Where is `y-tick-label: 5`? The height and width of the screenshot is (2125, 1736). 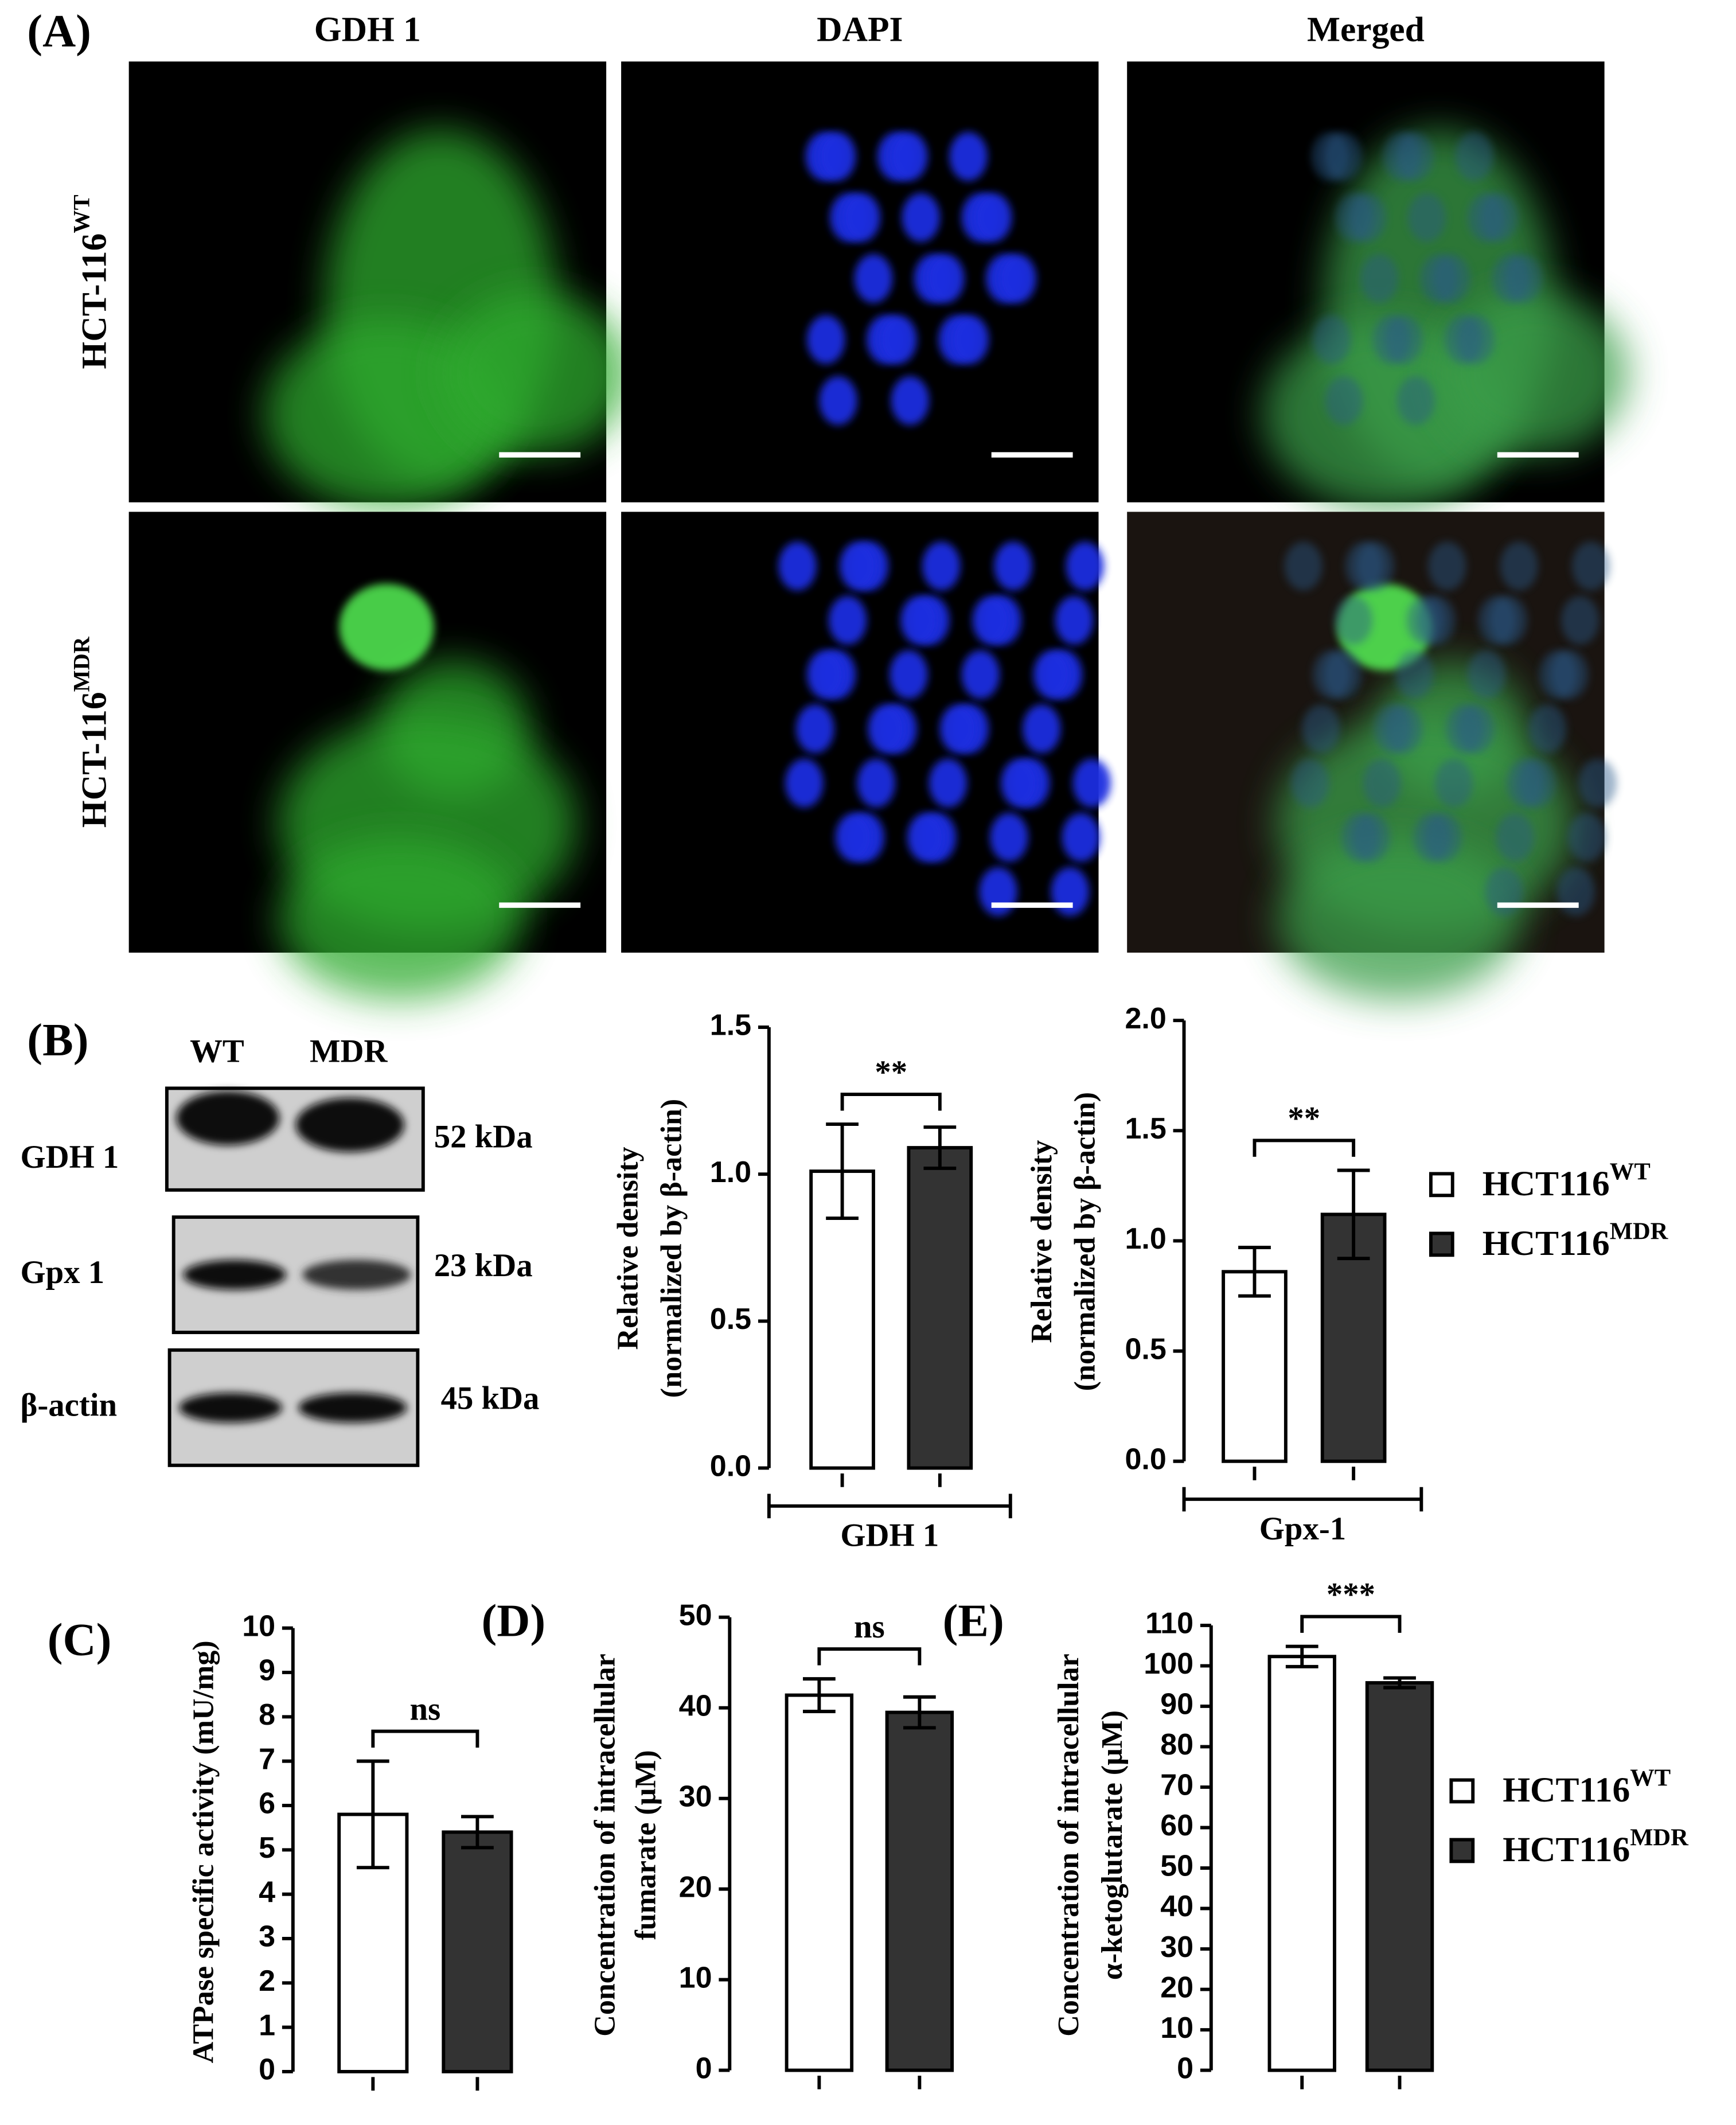
y-tick-label: 5 is located at coordinates (267, 1848).